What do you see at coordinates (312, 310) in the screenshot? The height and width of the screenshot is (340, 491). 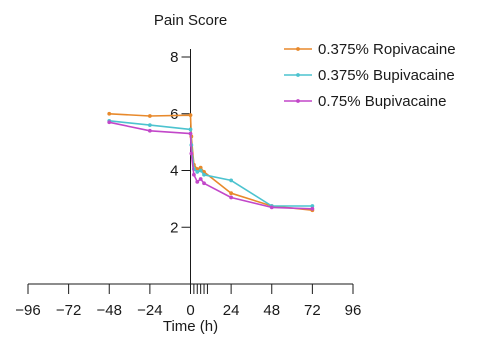 I see `x-tick-label: 72` at bounding box center [312, 310].